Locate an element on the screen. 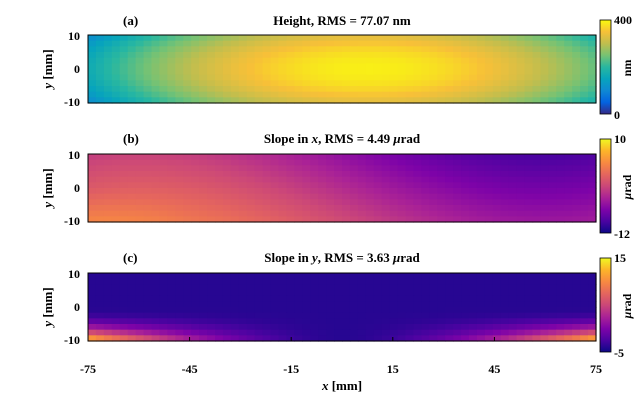 The width and height of the screenshot is (644, 397). colorbar-c-unit: rad is located at coordinates (627, 302).